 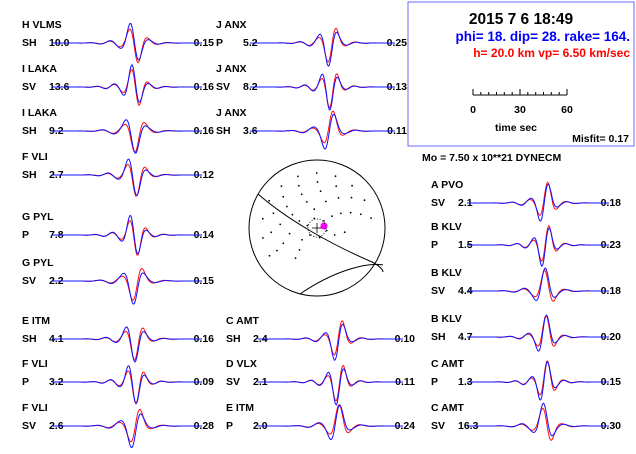 I want to click on amplitude-value: 0.20, so click(x=611, y=337).